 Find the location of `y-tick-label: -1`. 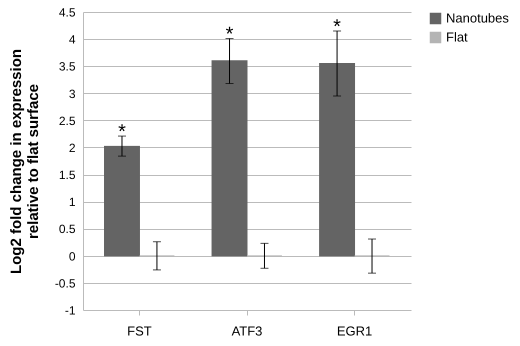

y-tick-label: -1 is located at coordinates (70, 311).